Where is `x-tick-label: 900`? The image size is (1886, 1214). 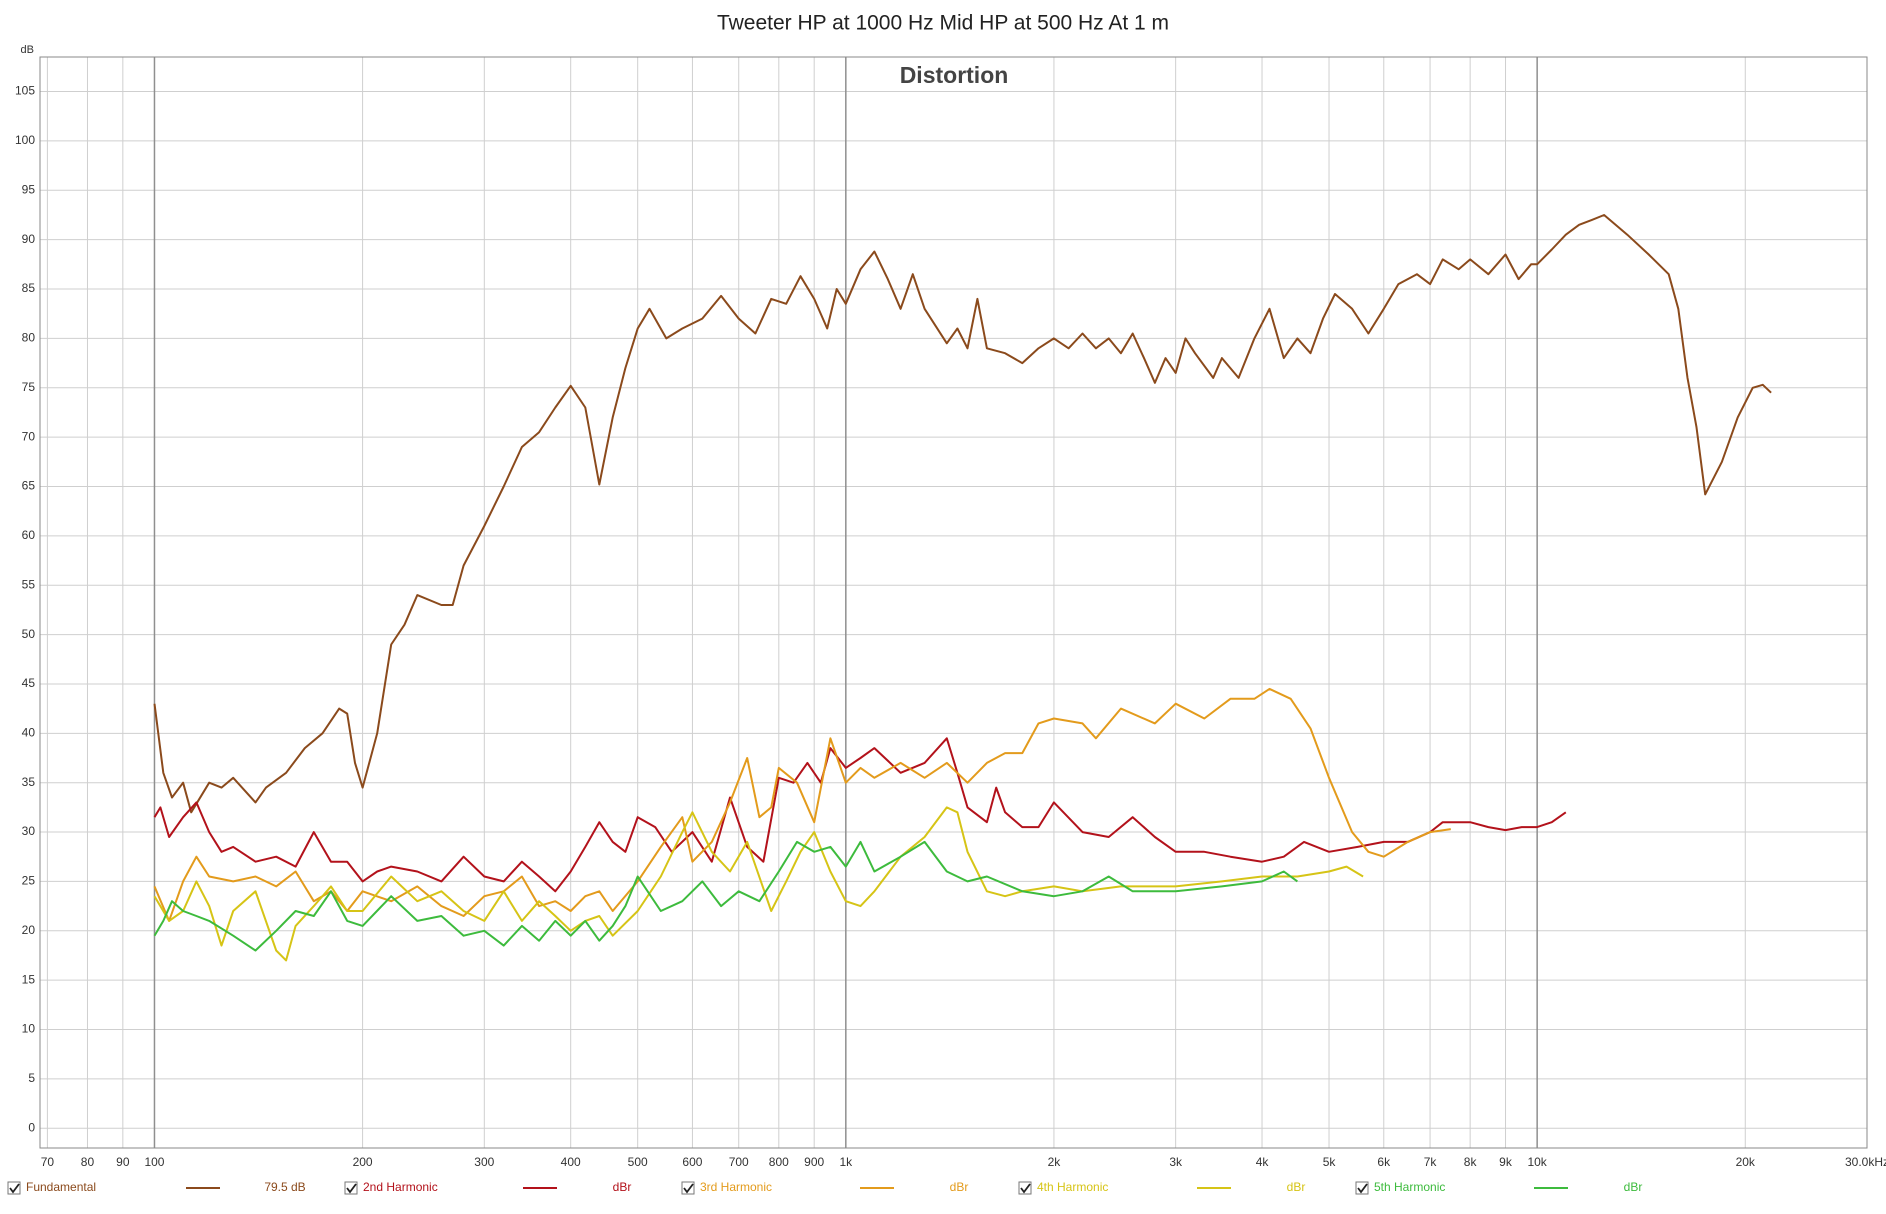 x-tick-label: 900 is located at coordinates (814, 1162).